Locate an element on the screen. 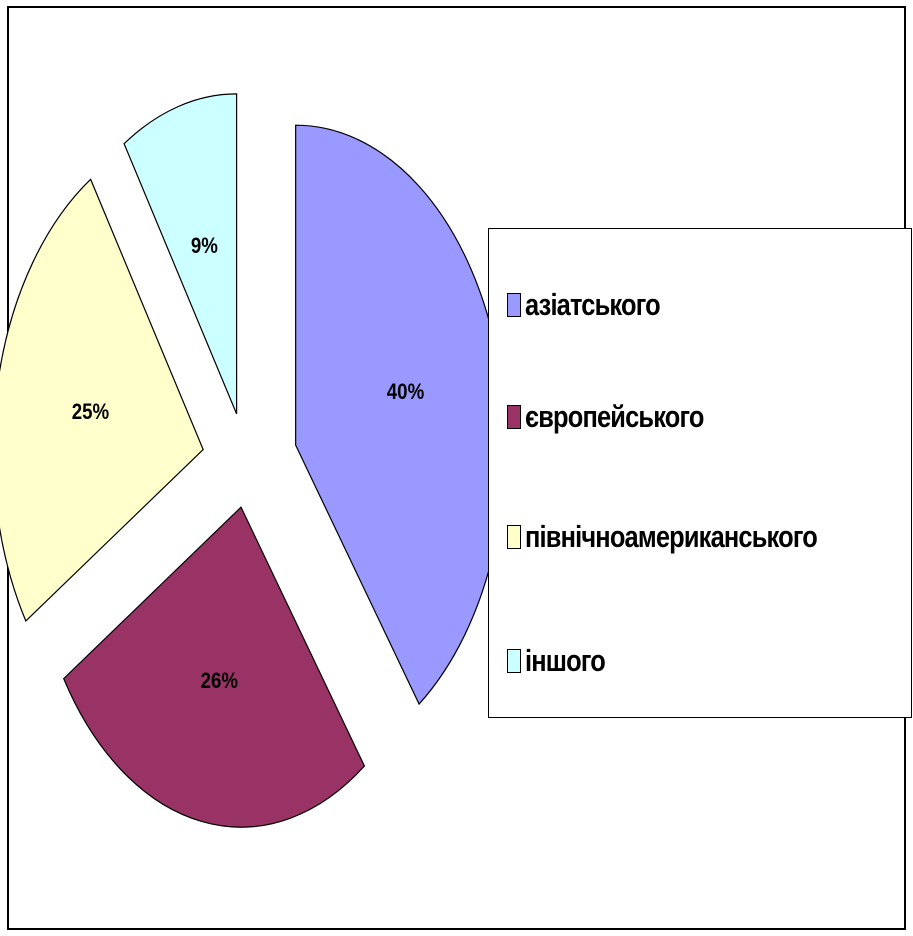 The image size is (913, 936). legend-item-other: іншого is located at coordinates (565, 661).